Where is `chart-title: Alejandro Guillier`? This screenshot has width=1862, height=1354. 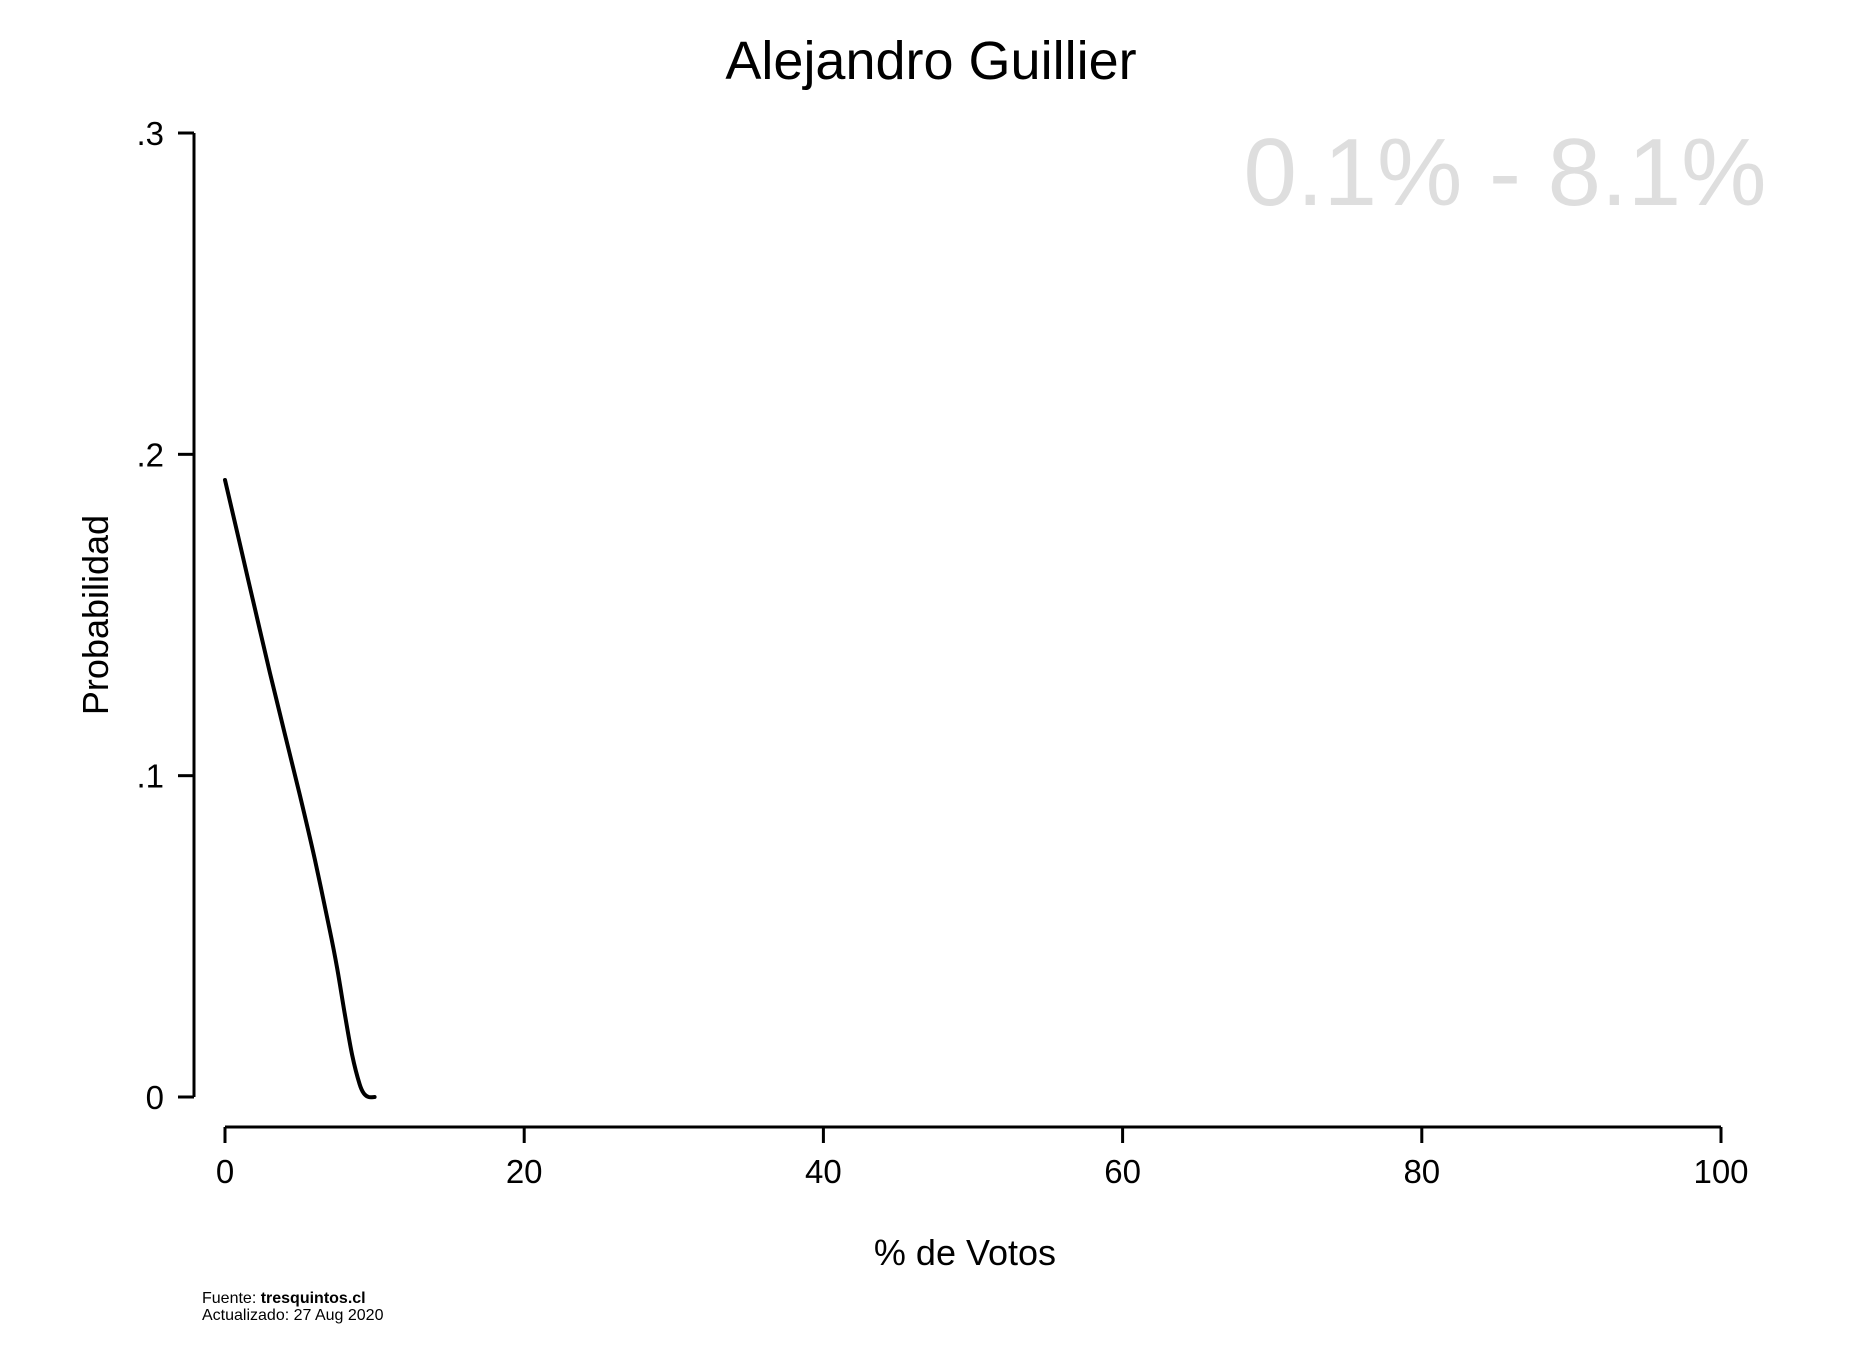 chart-title: Alejandro Guillier is located at coordinates (931, 61).